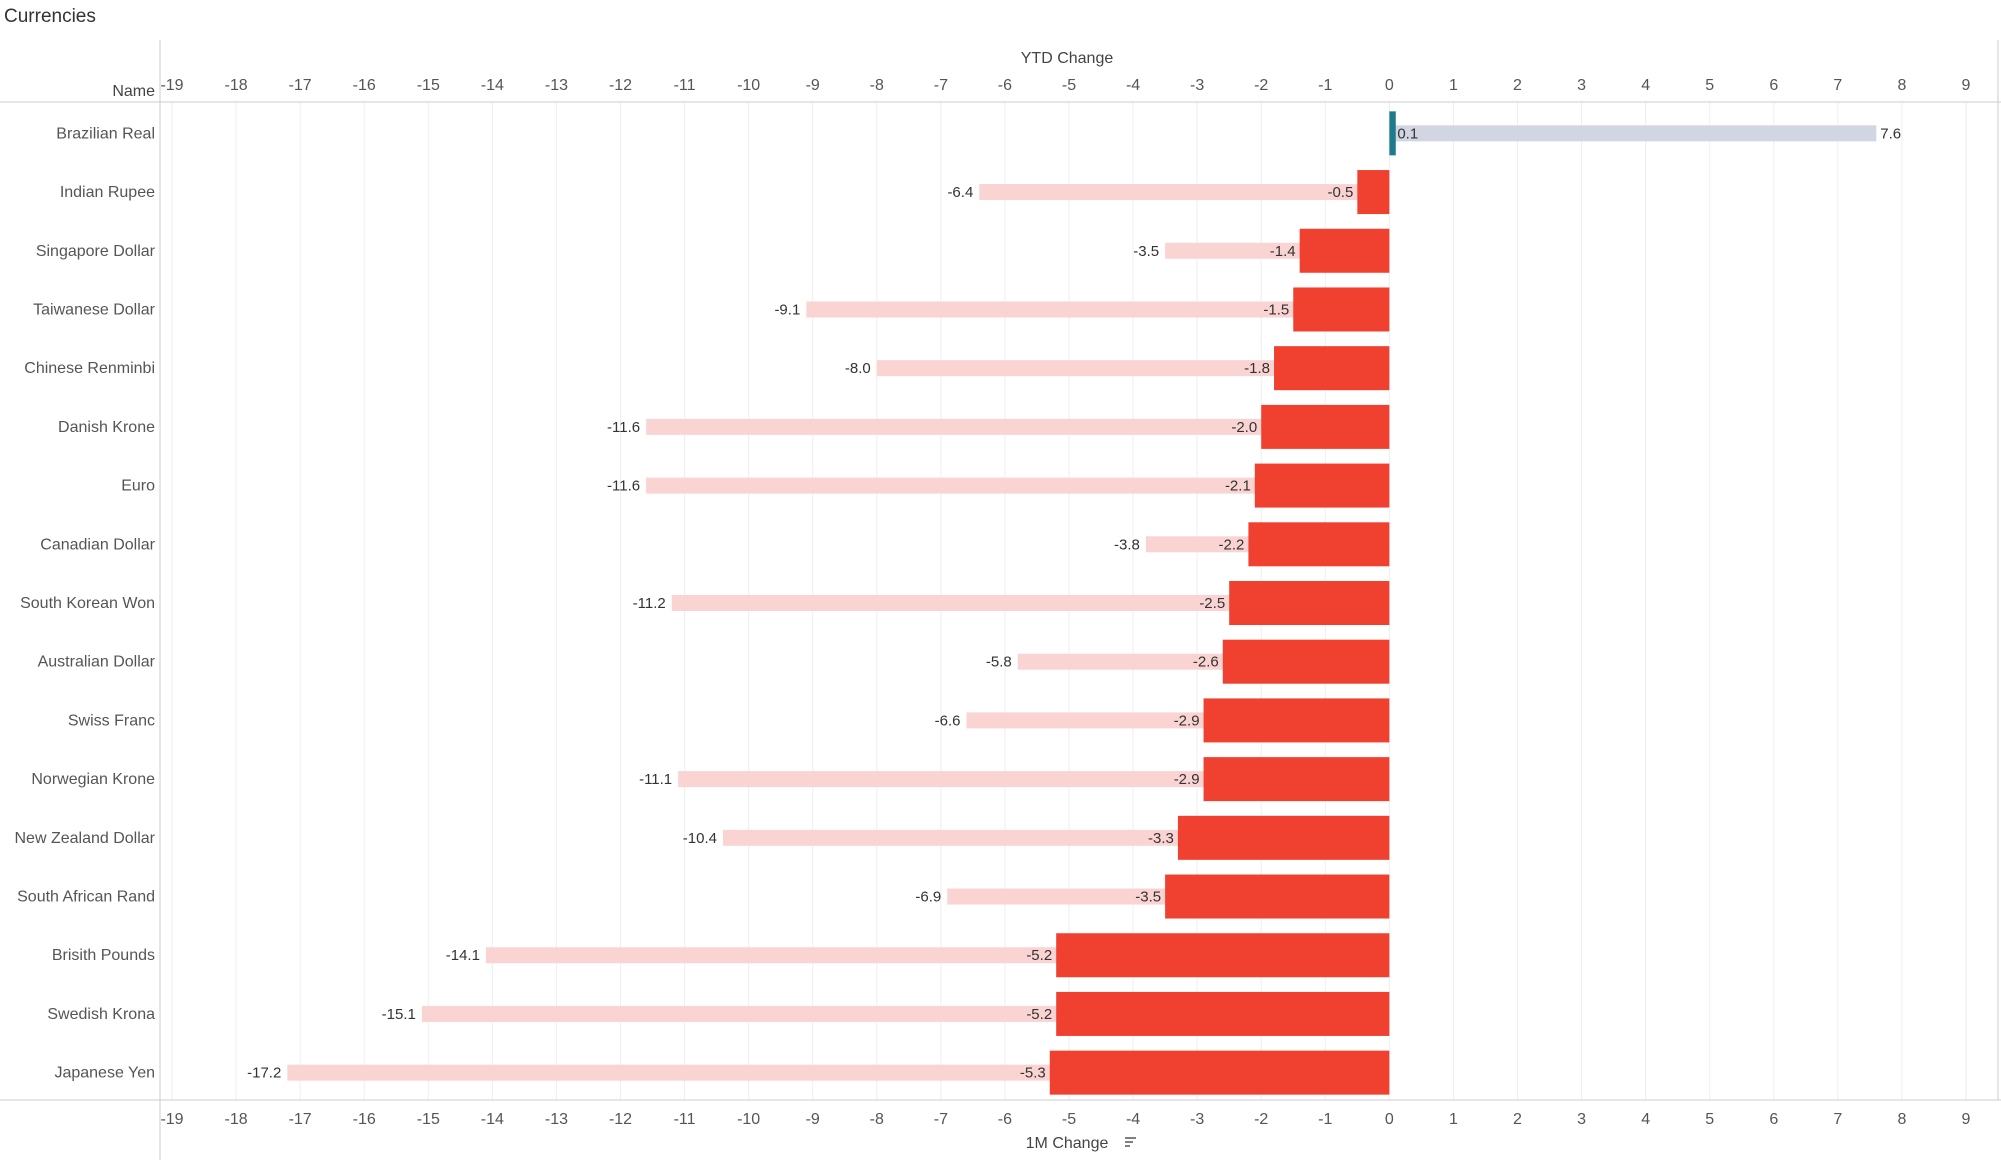 This screenshot has height=1160, width=2001. What do you see at coordinates (1407, 133) in the screenshot?
I see `one-month-value-label: 0.1` at bounding box center [1407, 133].